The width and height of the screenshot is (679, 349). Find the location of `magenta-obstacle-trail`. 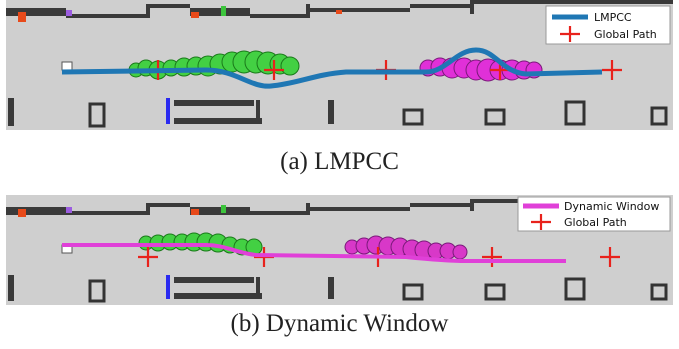

magenta-obstacle-trail is located at coordinates (406, 247).